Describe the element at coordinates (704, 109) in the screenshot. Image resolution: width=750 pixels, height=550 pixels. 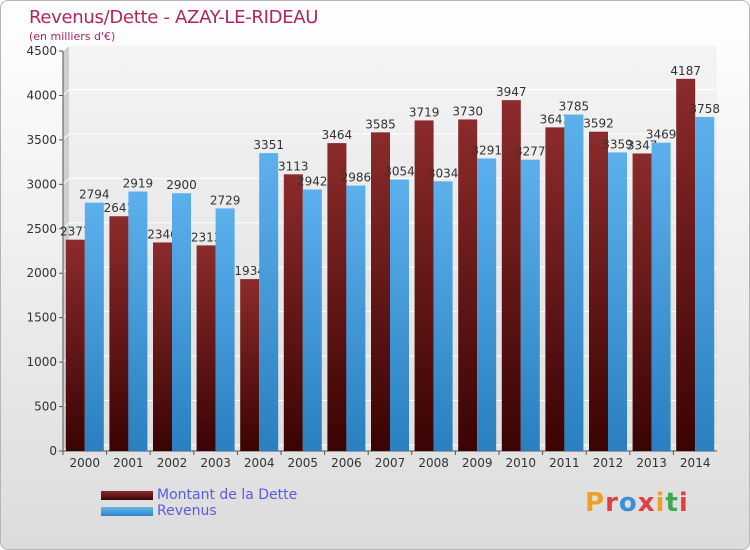
I see `data-label-revenus: 3758` at that location.